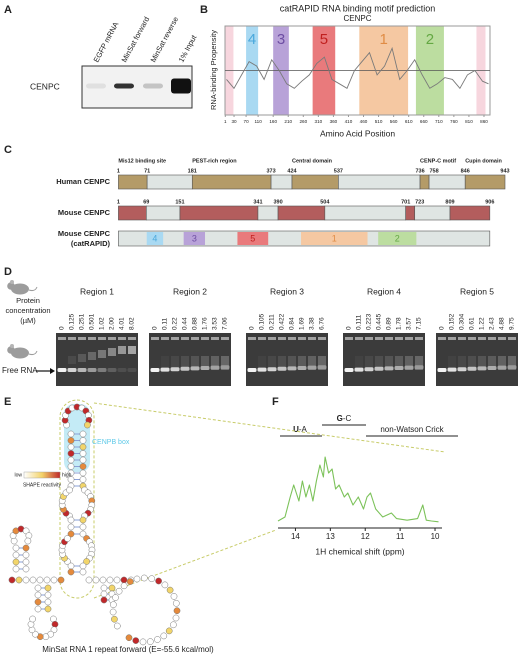 The height and width of the screenshot is (659, 520). I want to click on concentration-label: 0.84, so click(292, 323).